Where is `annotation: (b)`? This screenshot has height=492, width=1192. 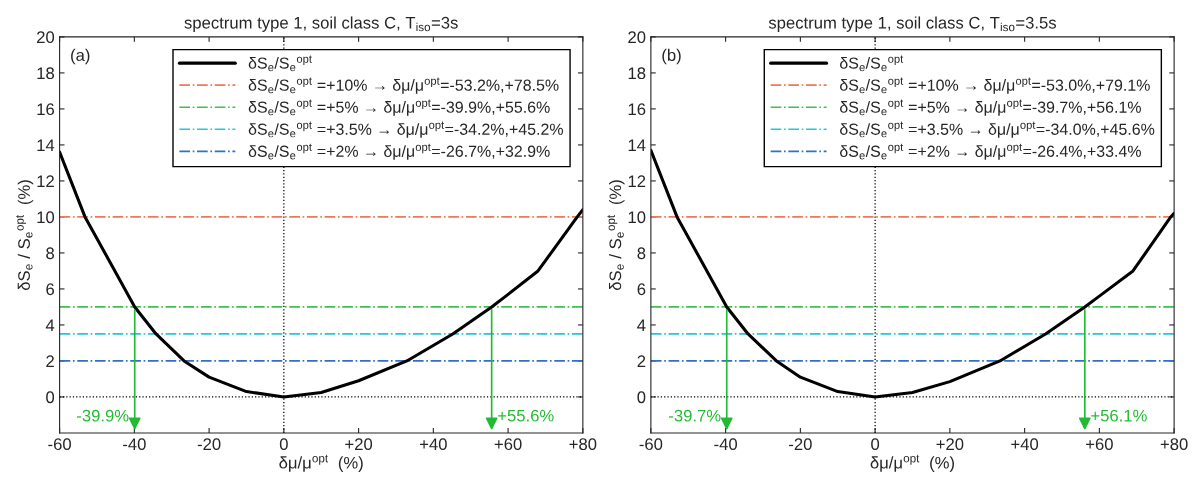
annotation: (b) is located at coordinates (671, 56).